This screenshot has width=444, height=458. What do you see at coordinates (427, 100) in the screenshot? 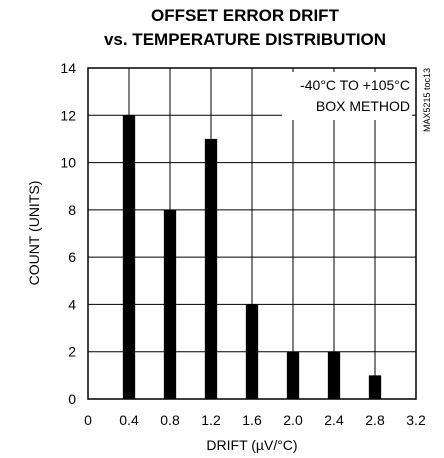
I see `figure-side-label: MAX5215 toc13` at bounding box center [427, 100].